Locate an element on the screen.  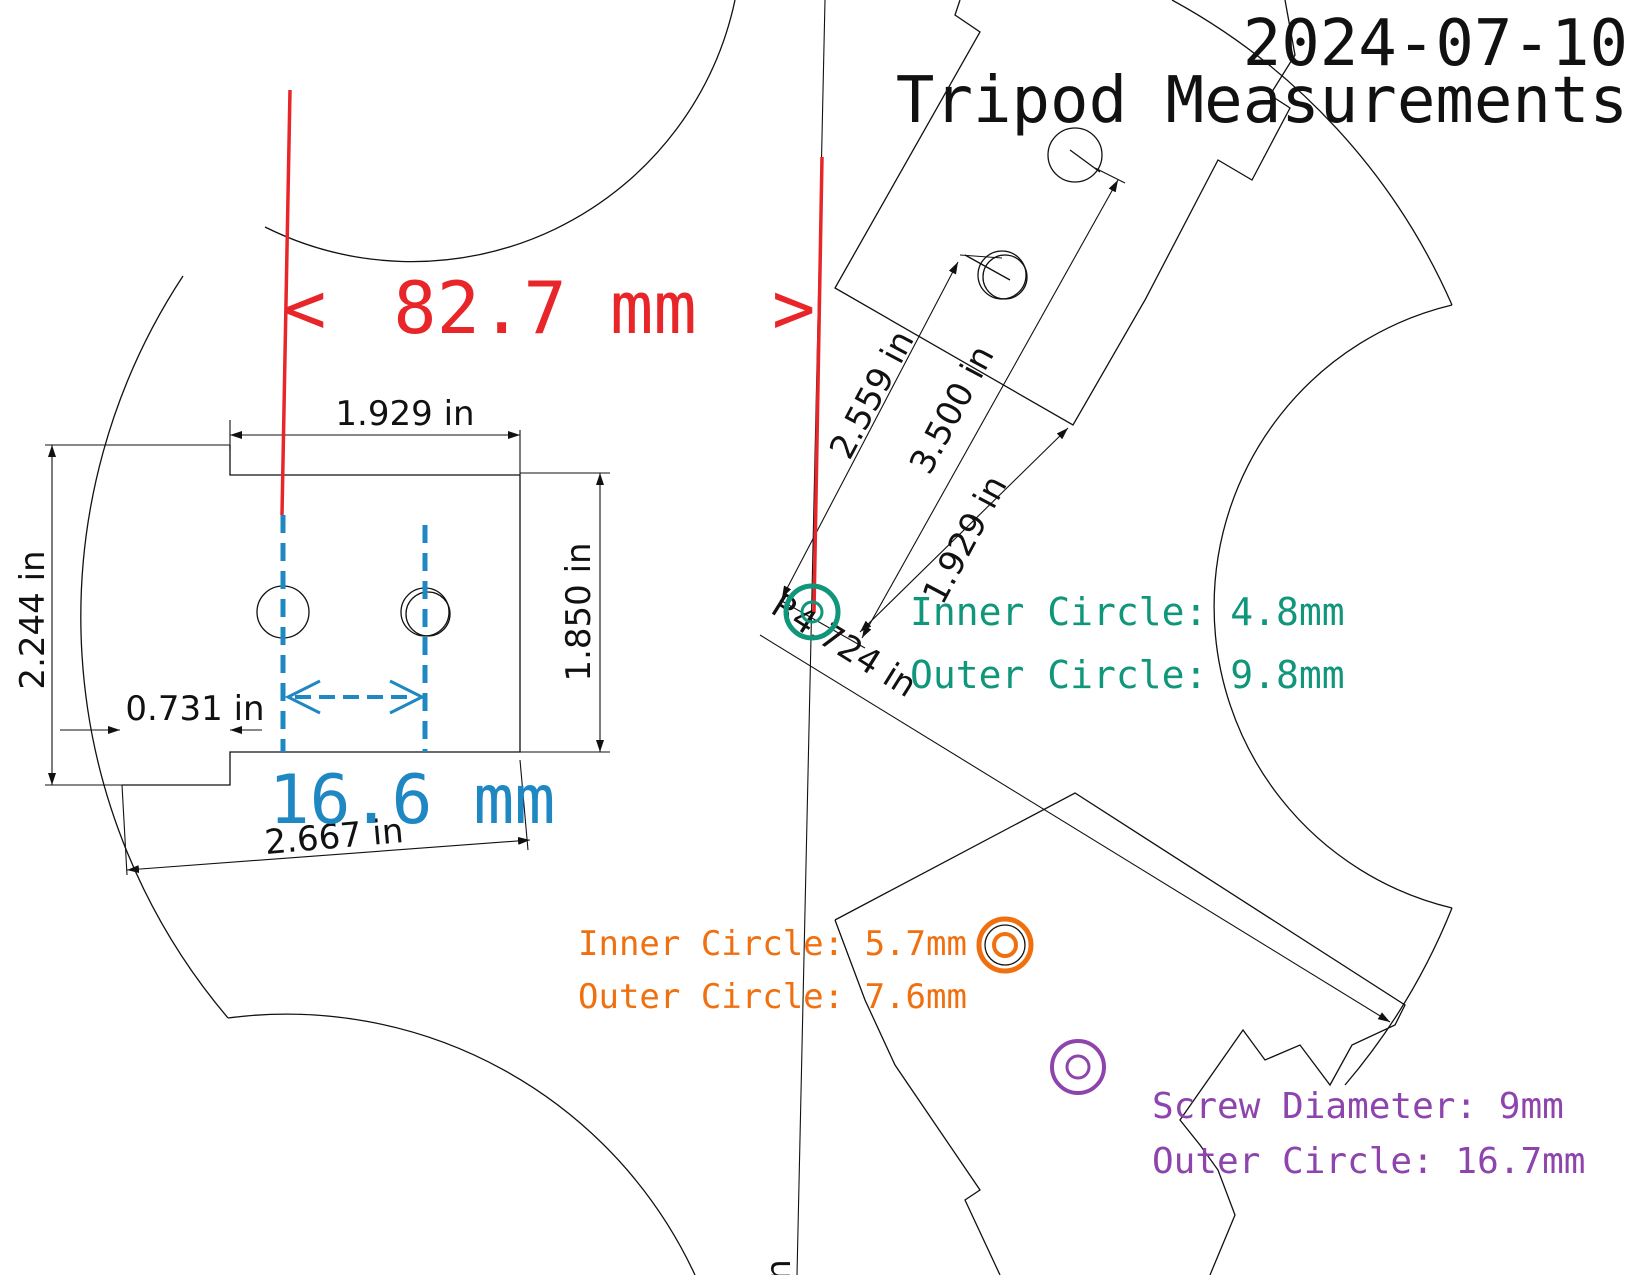
green-inner-ring is located at coordinates (812, 612).